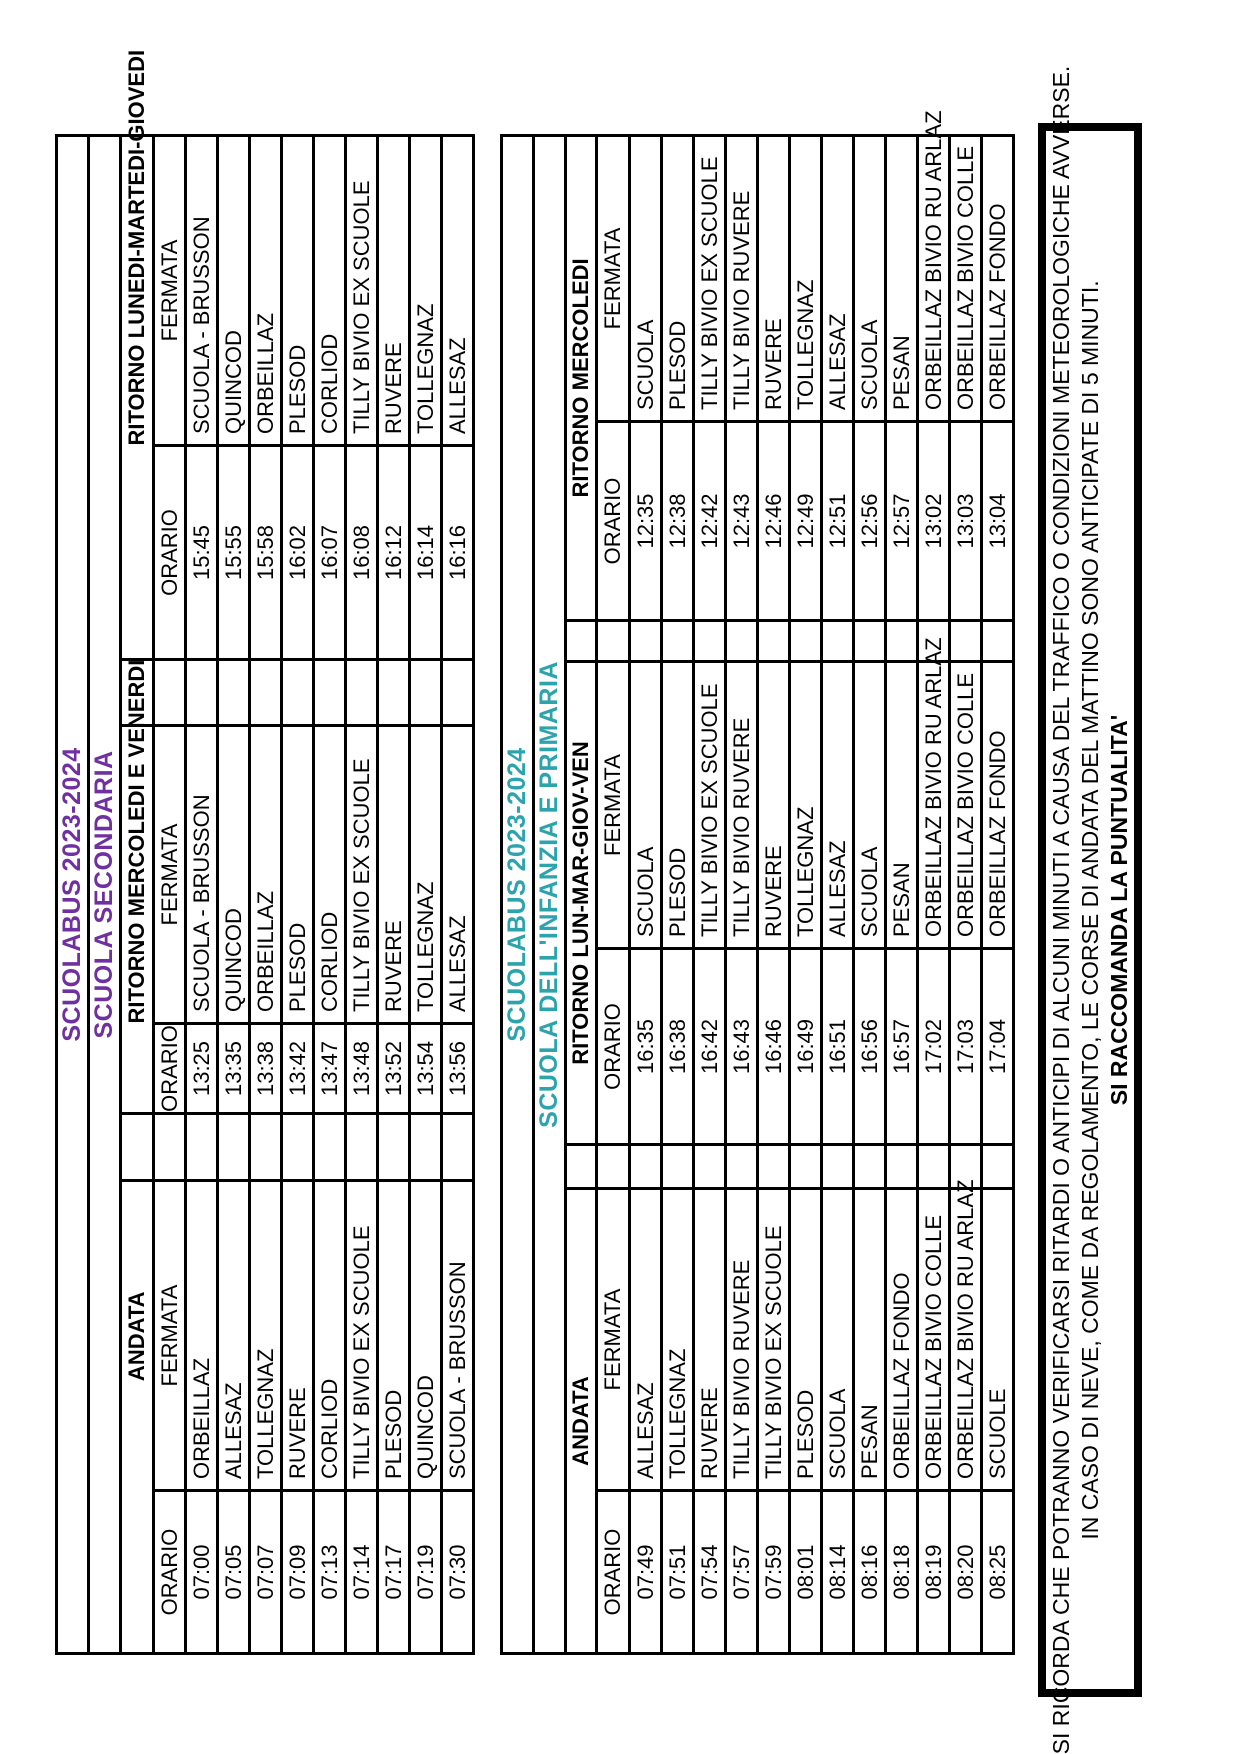  What do you see at coordinates (297, 552) in the screenshot?
I see `time-cell: 16:02` at bounding box center [297, 552].